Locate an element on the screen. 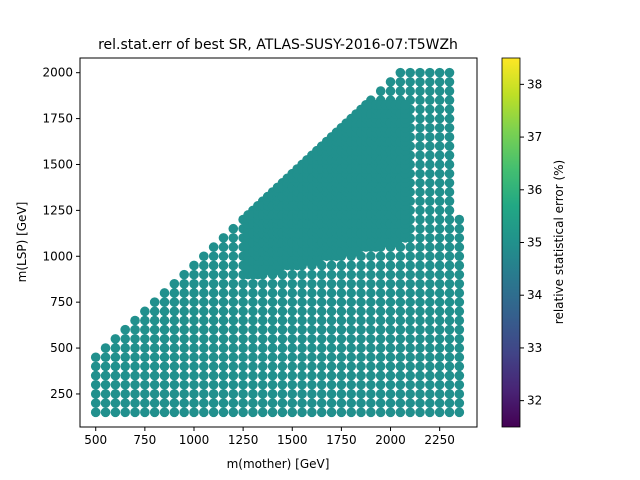 Image resolution: width=640 pixels, height=480 pixels. colorbar-tick-label: 36 is located at coordinates (534, 190).